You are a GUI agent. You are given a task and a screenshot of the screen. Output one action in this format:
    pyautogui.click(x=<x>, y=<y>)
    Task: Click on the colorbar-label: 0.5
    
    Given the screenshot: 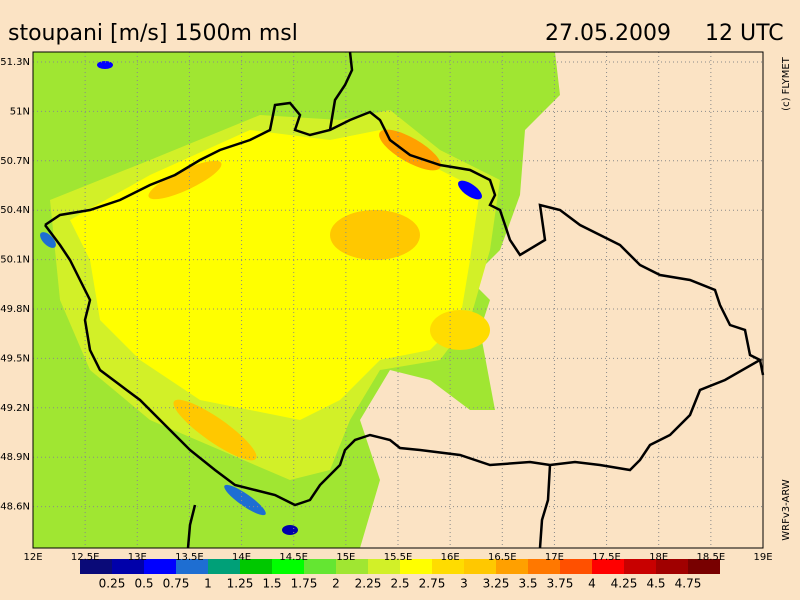 What is the action you would take?
    pyautogui.click(x=143, y=584)
    